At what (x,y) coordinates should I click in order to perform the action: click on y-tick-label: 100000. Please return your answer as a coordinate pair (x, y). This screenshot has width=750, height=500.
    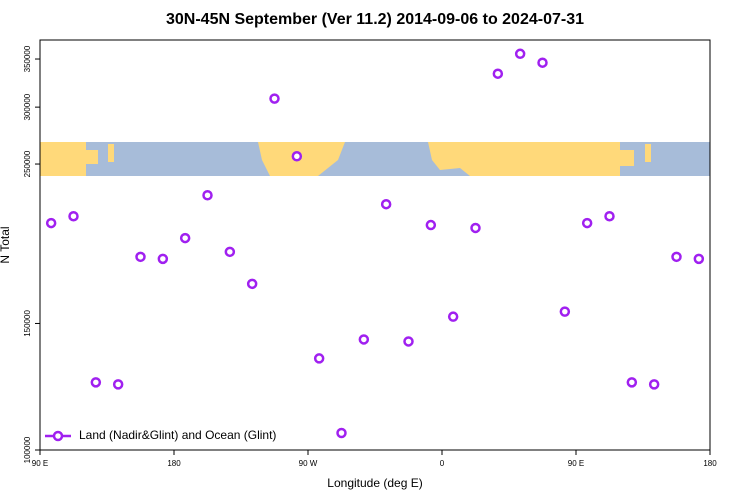
    Looking at the image, I should click on (27, 449).